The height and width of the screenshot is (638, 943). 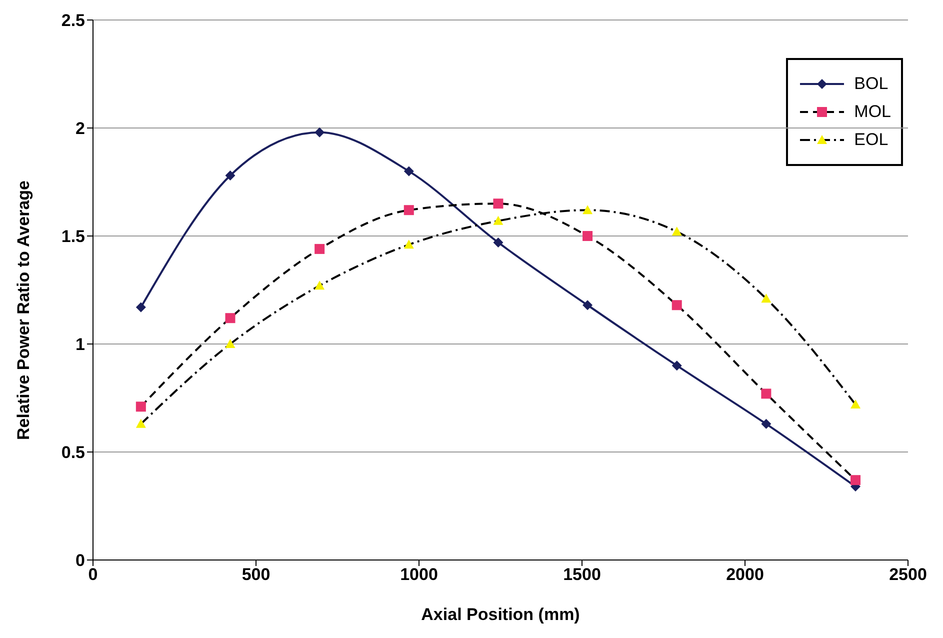 I want to click on y-tick-label: 0, so click(x=80, y=560).